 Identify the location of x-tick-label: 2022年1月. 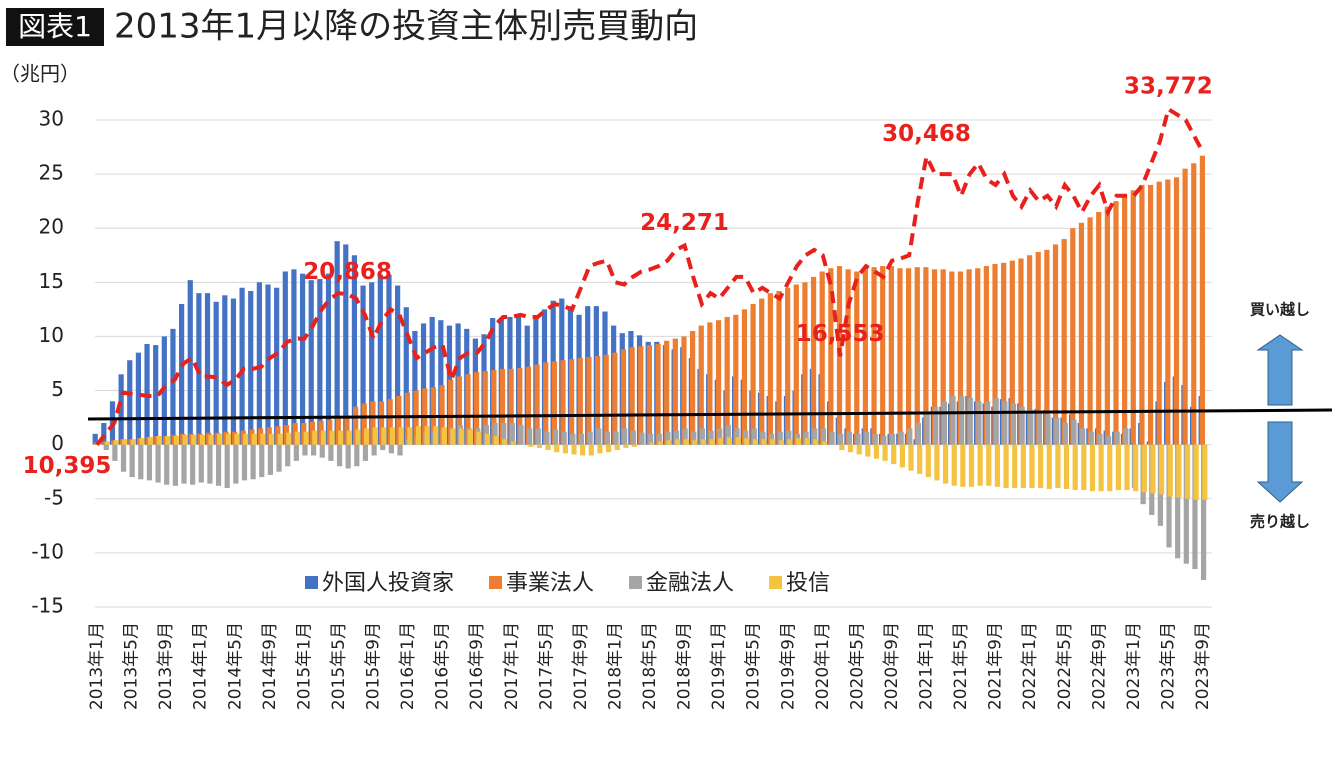
(1030, 666).